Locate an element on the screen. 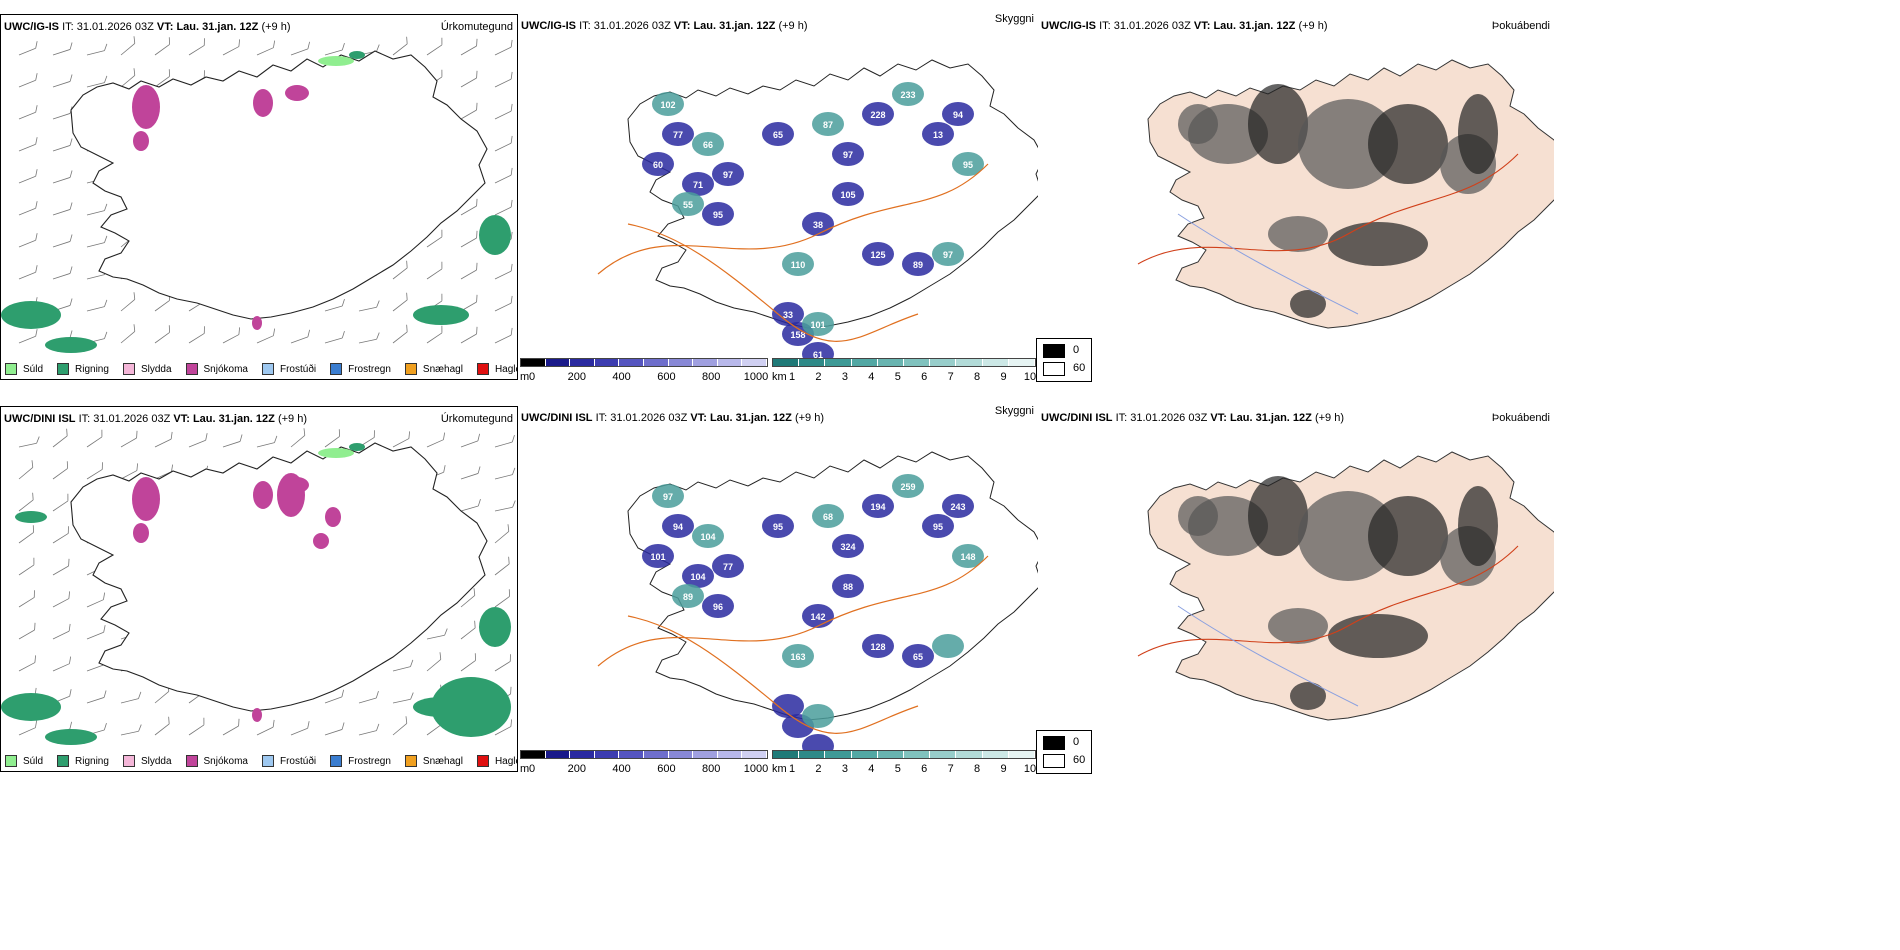  cloud-base-label: 65 is located at coordinates (778, 135).